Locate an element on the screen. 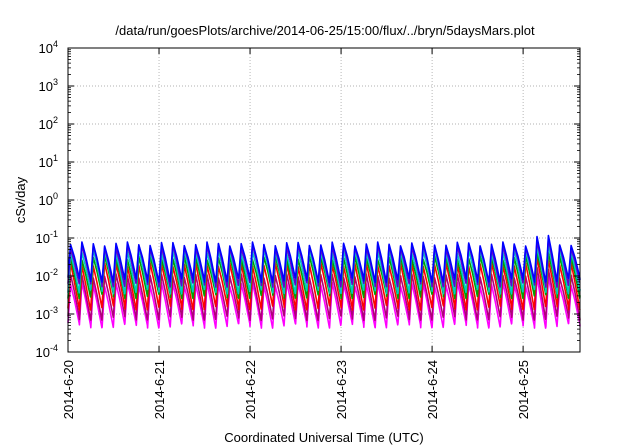  y-tick-label: 10⁻³ is located at coordinates (47, 313).